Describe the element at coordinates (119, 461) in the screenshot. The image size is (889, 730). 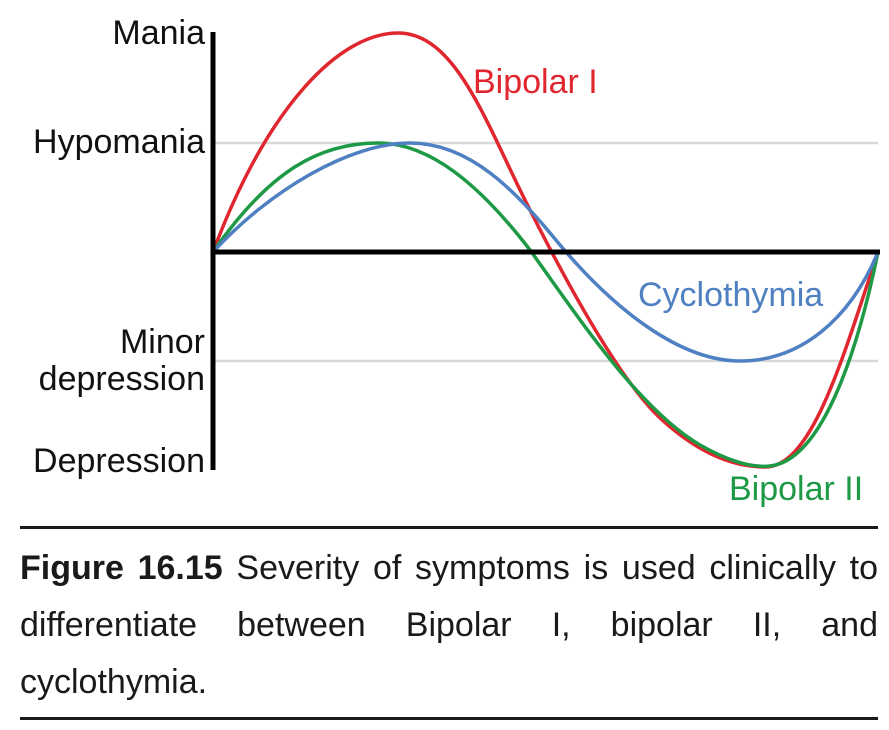
I see `depression-level-label: Depression` at that location.